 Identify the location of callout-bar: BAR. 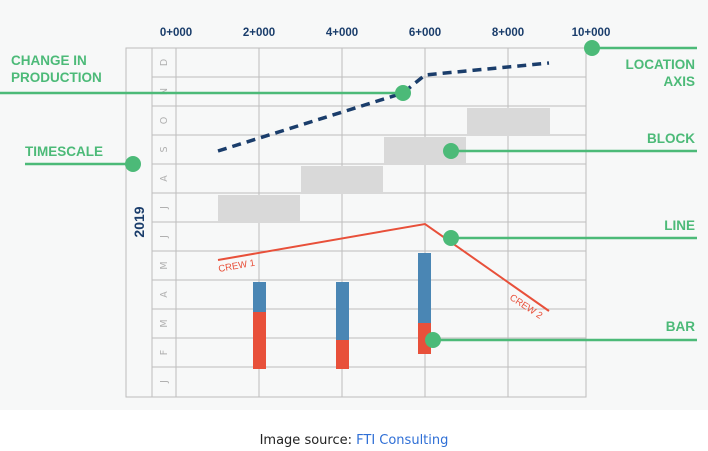
(680, 326).